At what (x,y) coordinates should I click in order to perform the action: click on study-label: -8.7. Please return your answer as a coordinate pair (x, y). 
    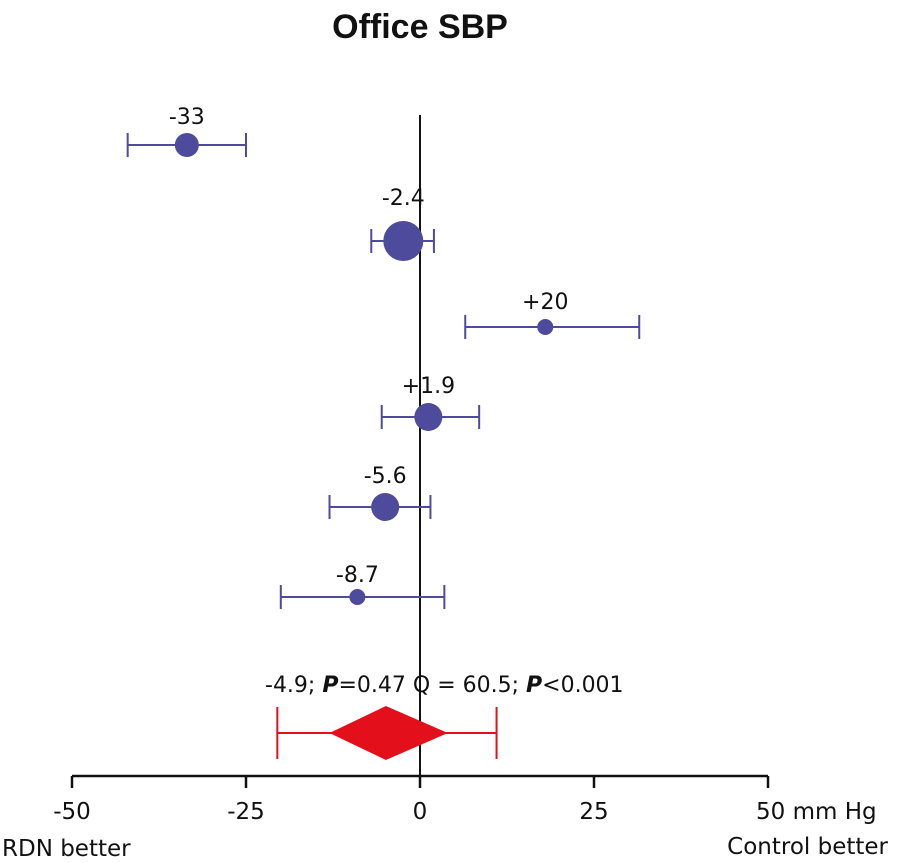
    Looking at the image, I should click on (357, 575).